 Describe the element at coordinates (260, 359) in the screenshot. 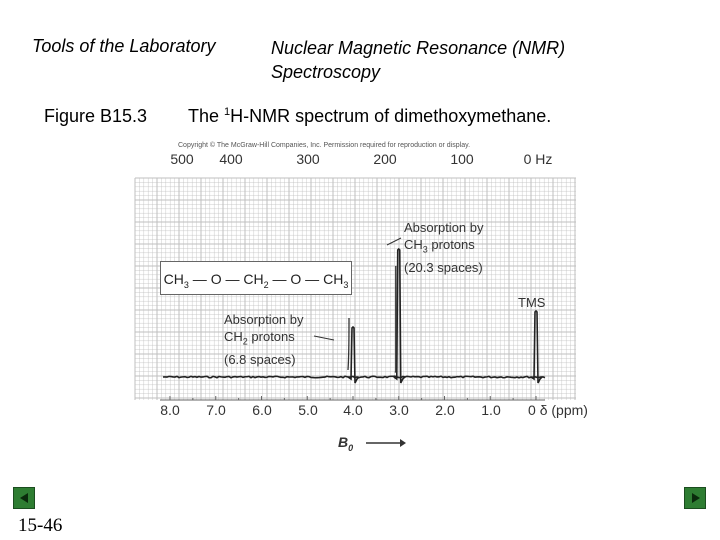

I see `annotation-line: (6.8 spaces)` at that location.